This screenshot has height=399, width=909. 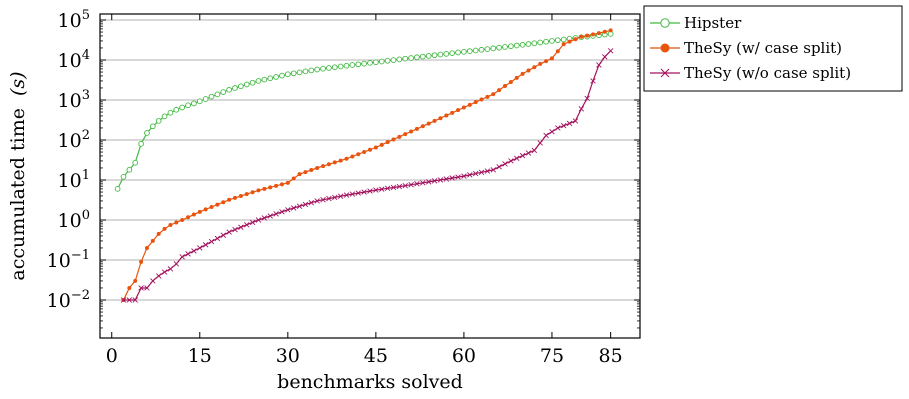 I want to click on legend-entry: Hipster, so click(x=696, y=23).